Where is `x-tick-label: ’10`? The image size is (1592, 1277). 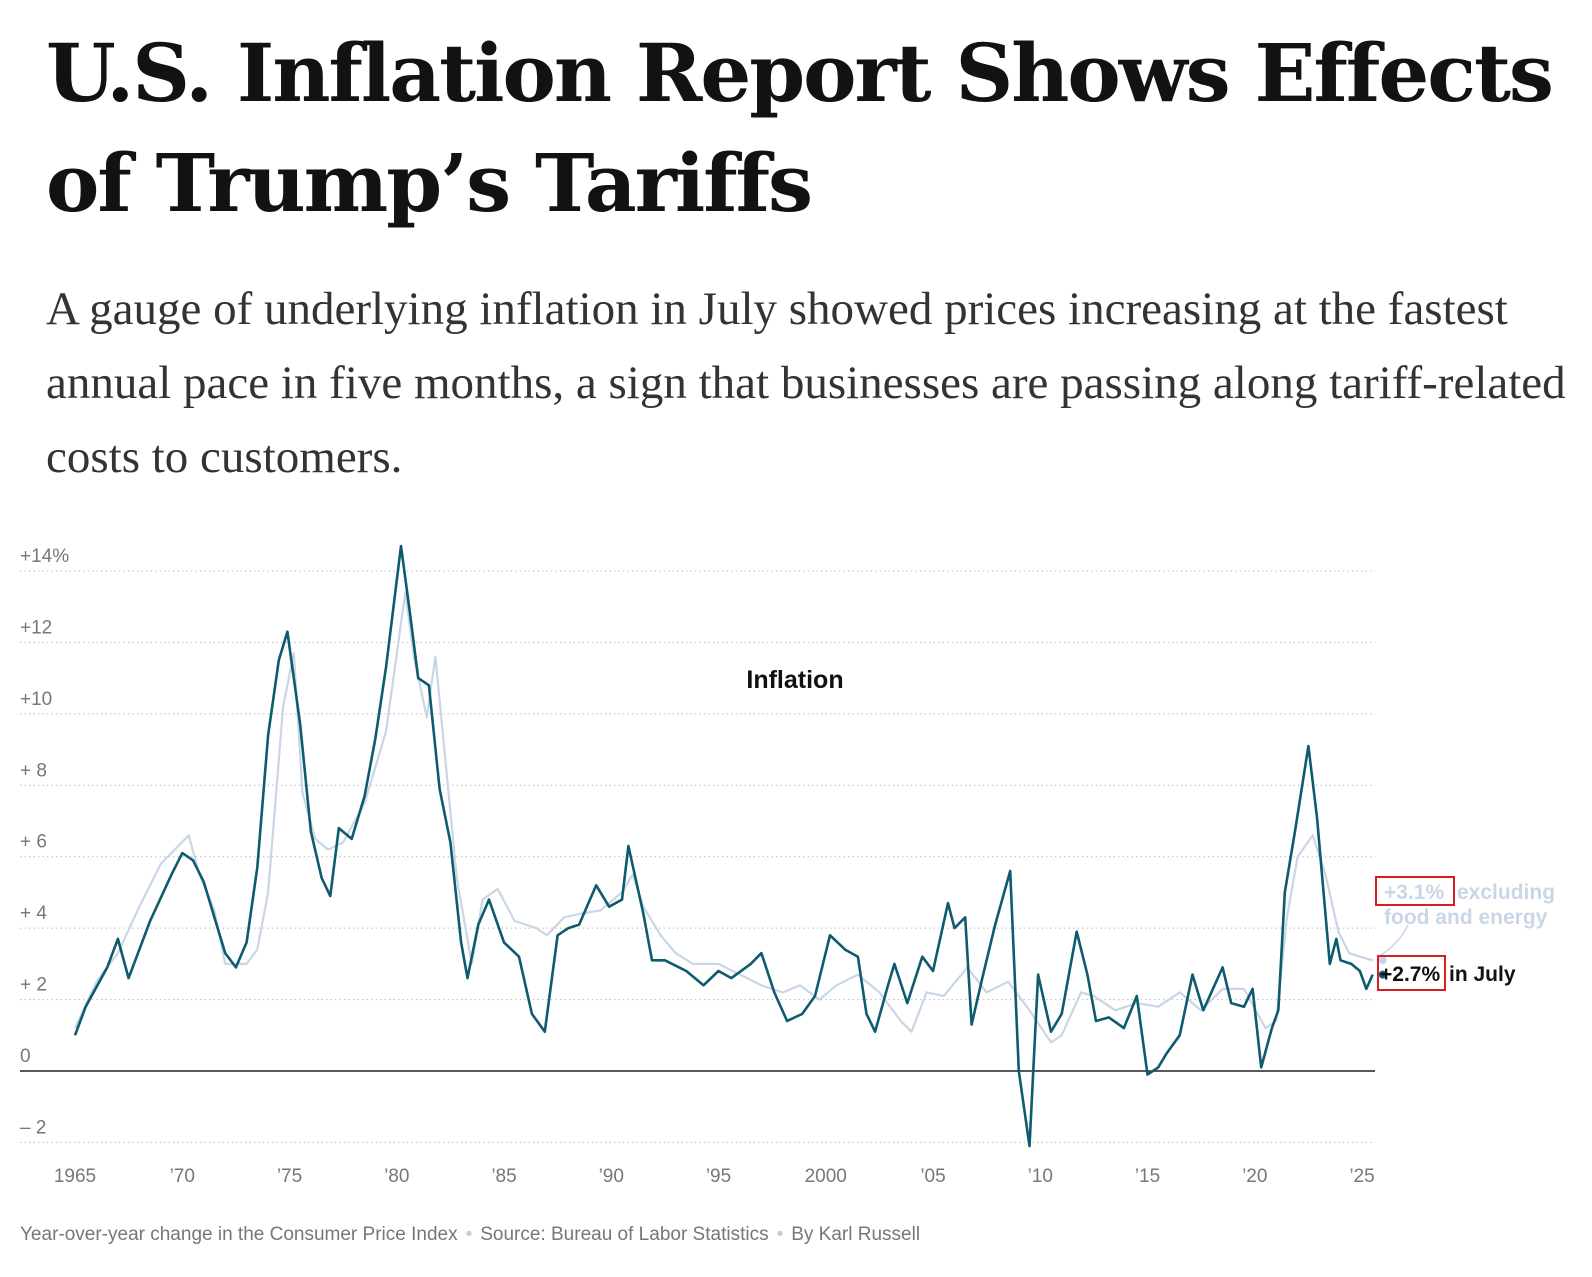
x-tick-label: ’10 is located at coordinates (1040, 1176).